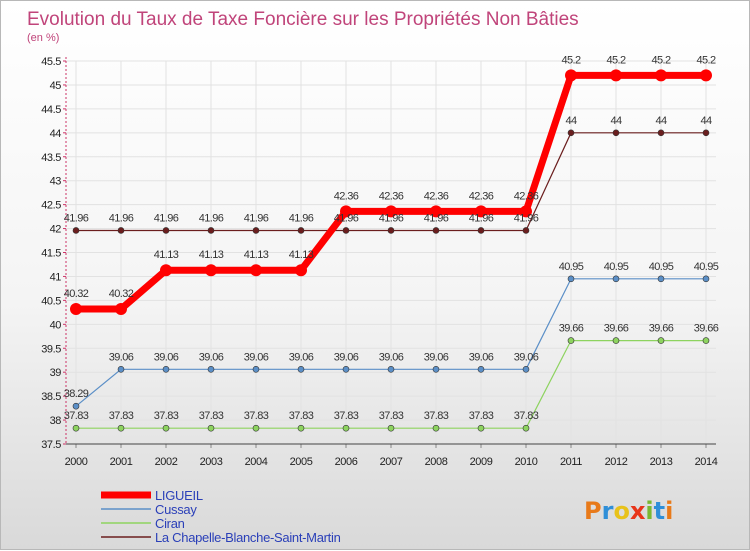 The height and width of the screenshot is (551, 750). I want to click on legend-item: La Chapelle-Blanche-Saint-Martin, so click(221, 537).